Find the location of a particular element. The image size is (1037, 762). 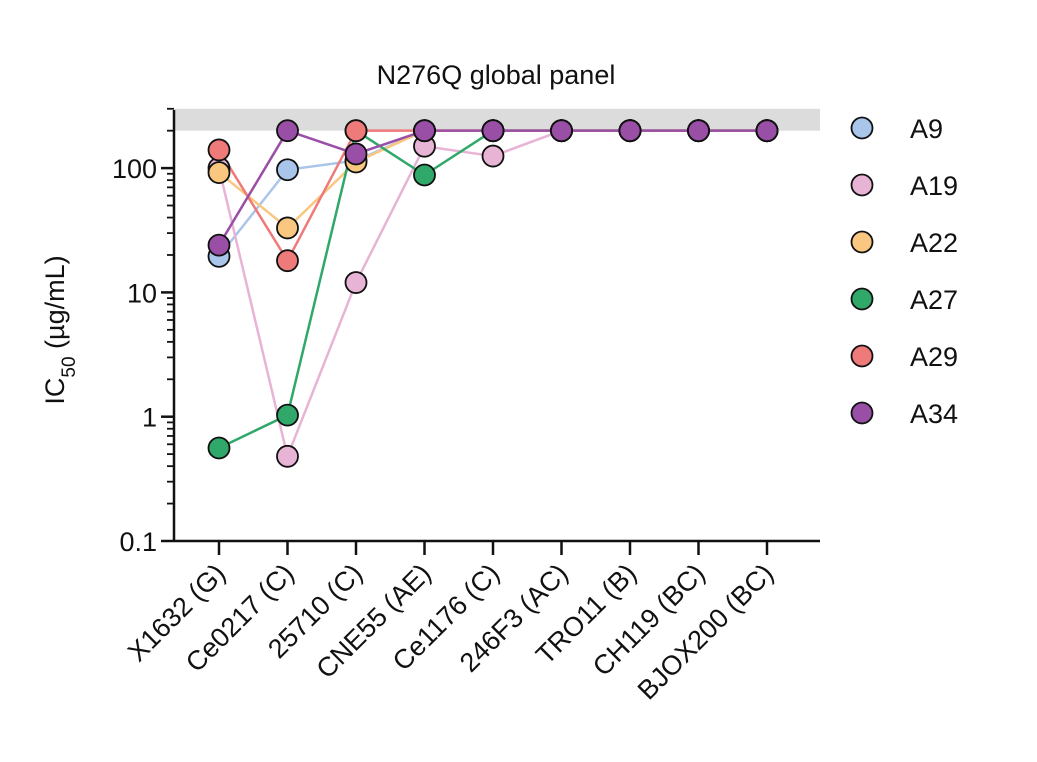

y-axis-label-rest: (µg/mL) is located at coordinates (55, 305).